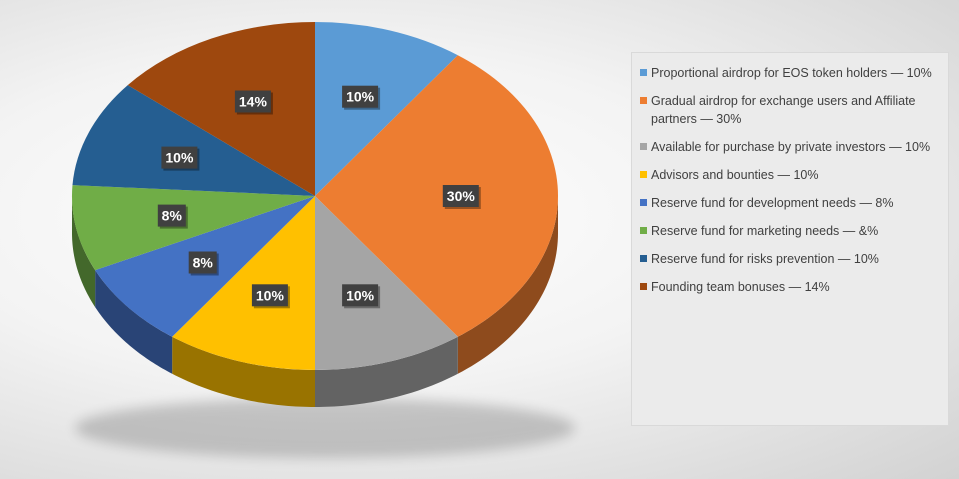 The image size is (959, 479). I want to click on legend-item: Advisors and bounties — 10%, so click(792, 175).